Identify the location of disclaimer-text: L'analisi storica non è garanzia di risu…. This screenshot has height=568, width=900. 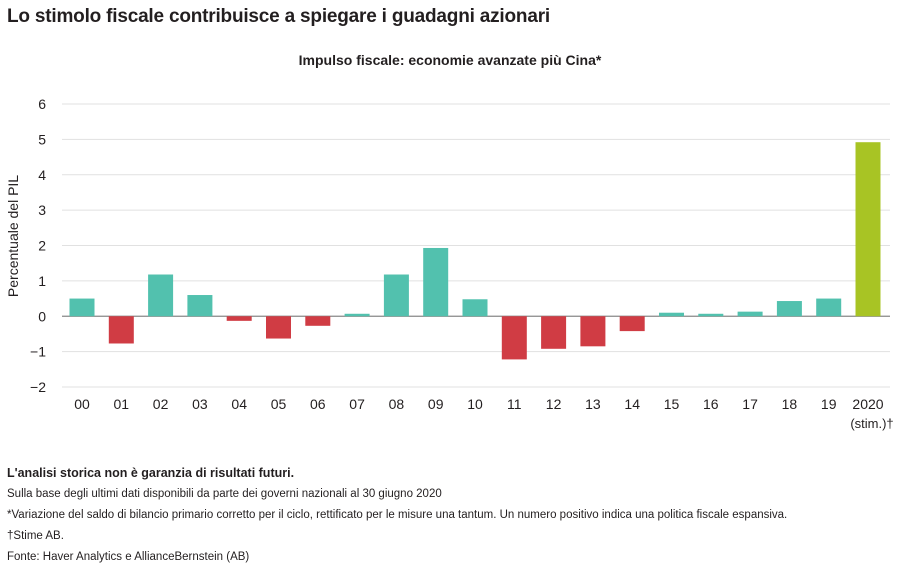
(151, 473).